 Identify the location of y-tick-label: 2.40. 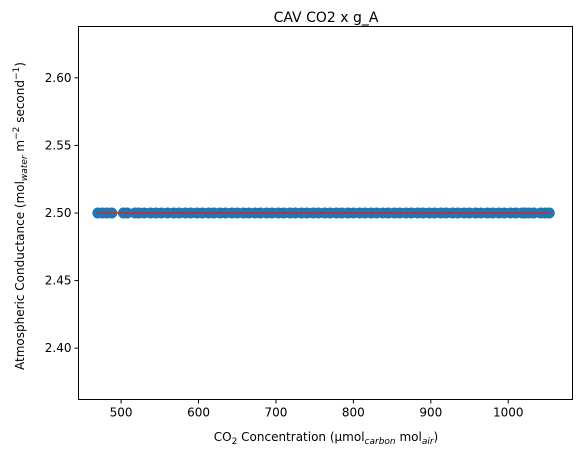
(58, 348).